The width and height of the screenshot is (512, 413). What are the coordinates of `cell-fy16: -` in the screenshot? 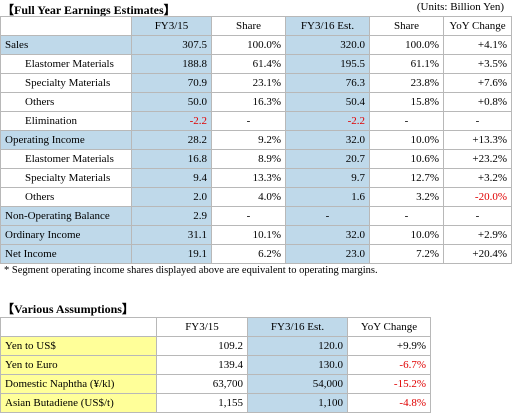 It's located at (327, 216).